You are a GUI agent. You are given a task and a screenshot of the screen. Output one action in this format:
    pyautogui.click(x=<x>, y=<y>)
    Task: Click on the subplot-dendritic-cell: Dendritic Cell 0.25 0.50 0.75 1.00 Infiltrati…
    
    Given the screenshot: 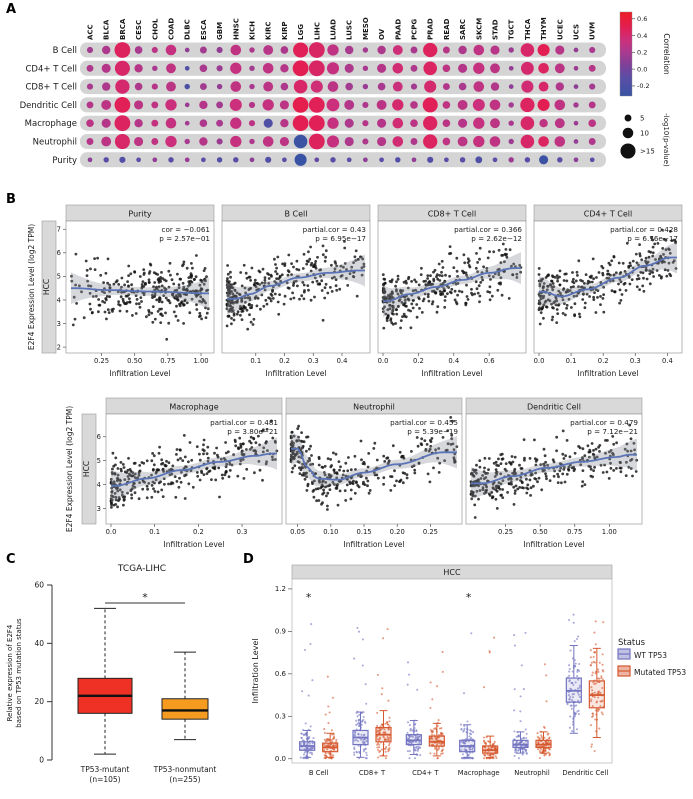 What is the action you would take?
    pyautogui.click(x=554, y=473)
    